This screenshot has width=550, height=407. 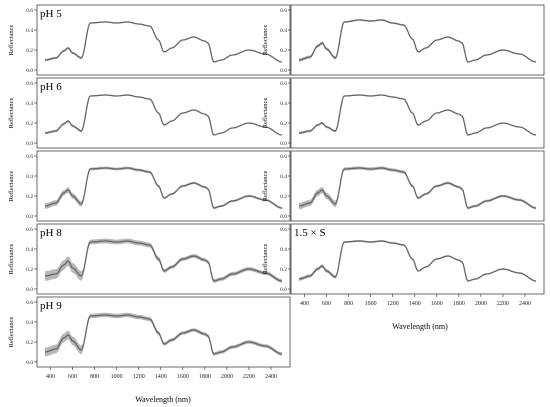 What do you see at coordinates (420, 326) in the screenshot?
I see `x-axis-title-right: Wavelength (nm)` at bounding box center [420, 326].